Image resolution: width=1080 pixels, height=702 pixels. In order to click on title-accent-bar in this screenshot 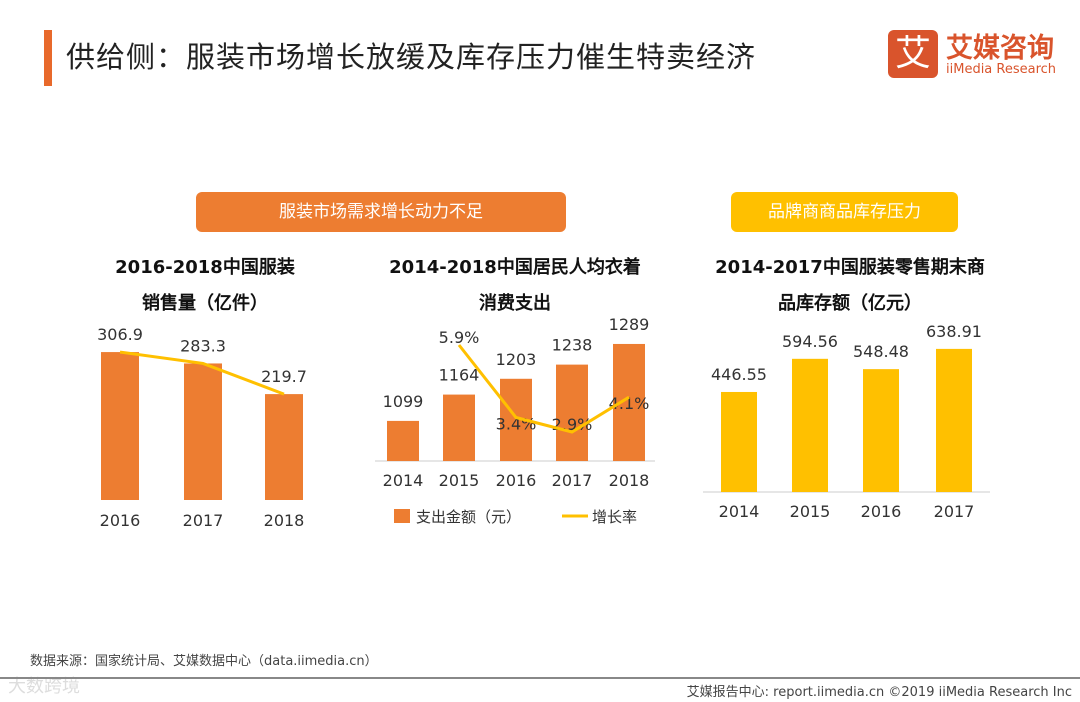, I will do `click(48, 58)`.